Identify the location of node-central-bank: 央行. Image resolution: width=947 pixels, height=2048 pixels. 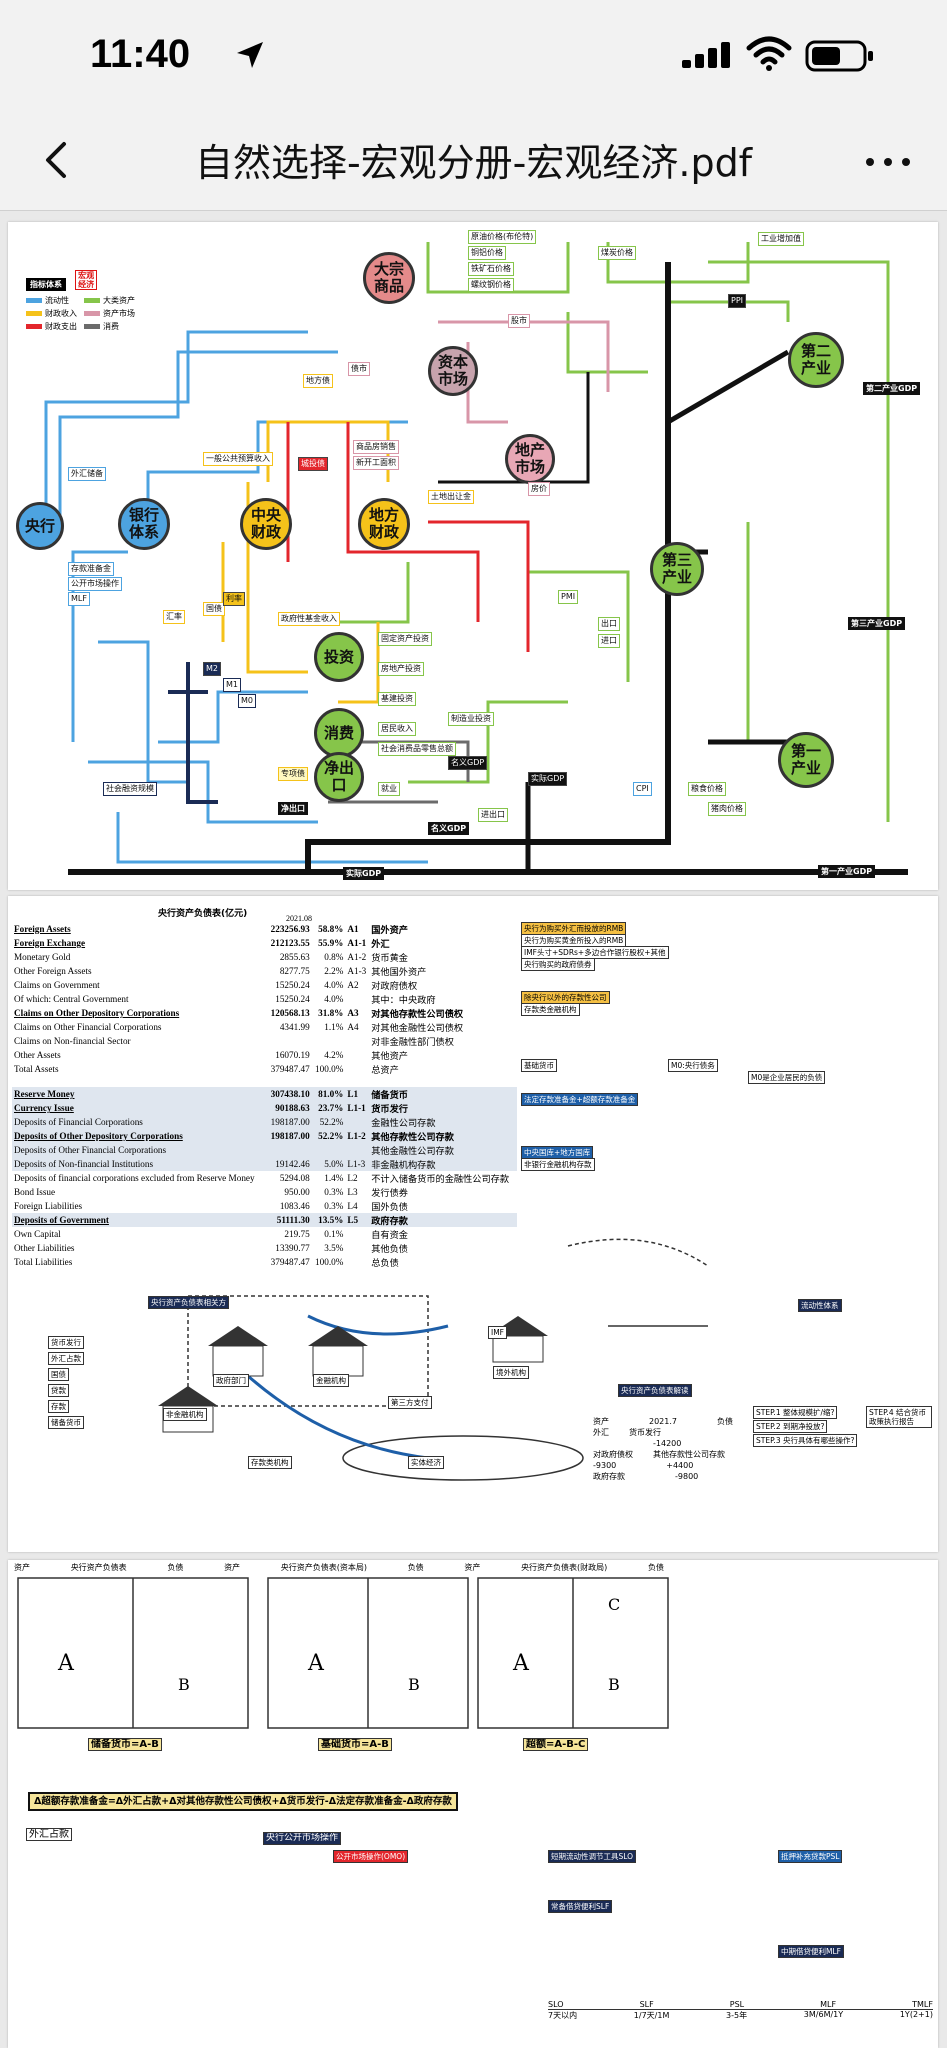
(40, 526).